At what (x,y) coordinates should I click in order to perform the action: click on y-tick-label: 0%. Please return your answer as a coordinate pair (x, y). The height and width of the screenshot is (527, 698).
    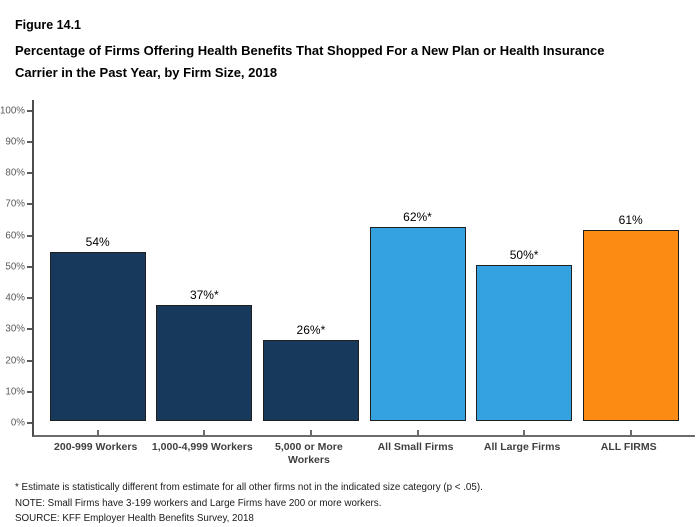
    Looking at the image, I should click on (17, 423).